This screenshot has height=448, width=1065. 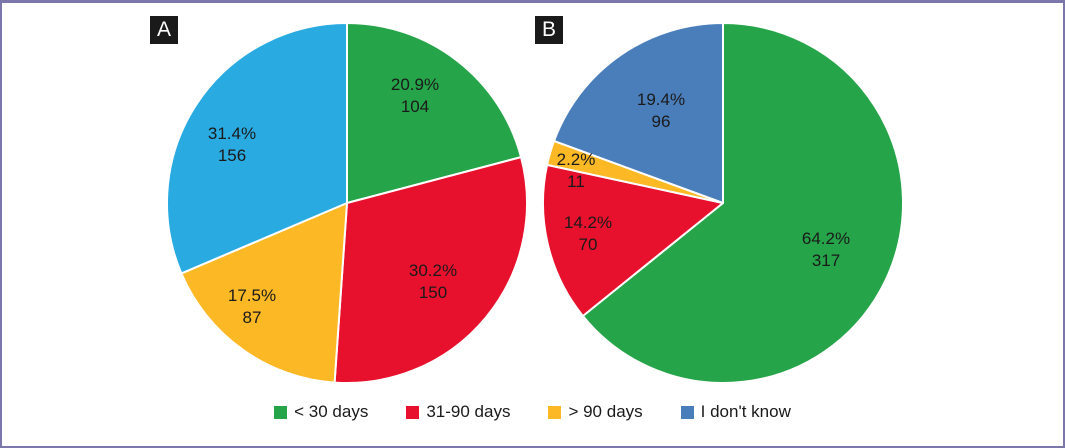 What do you see at coordinates (164, 30) in the screenshot?
I see `panel-label-a: A` at bounding box center [164, 30].